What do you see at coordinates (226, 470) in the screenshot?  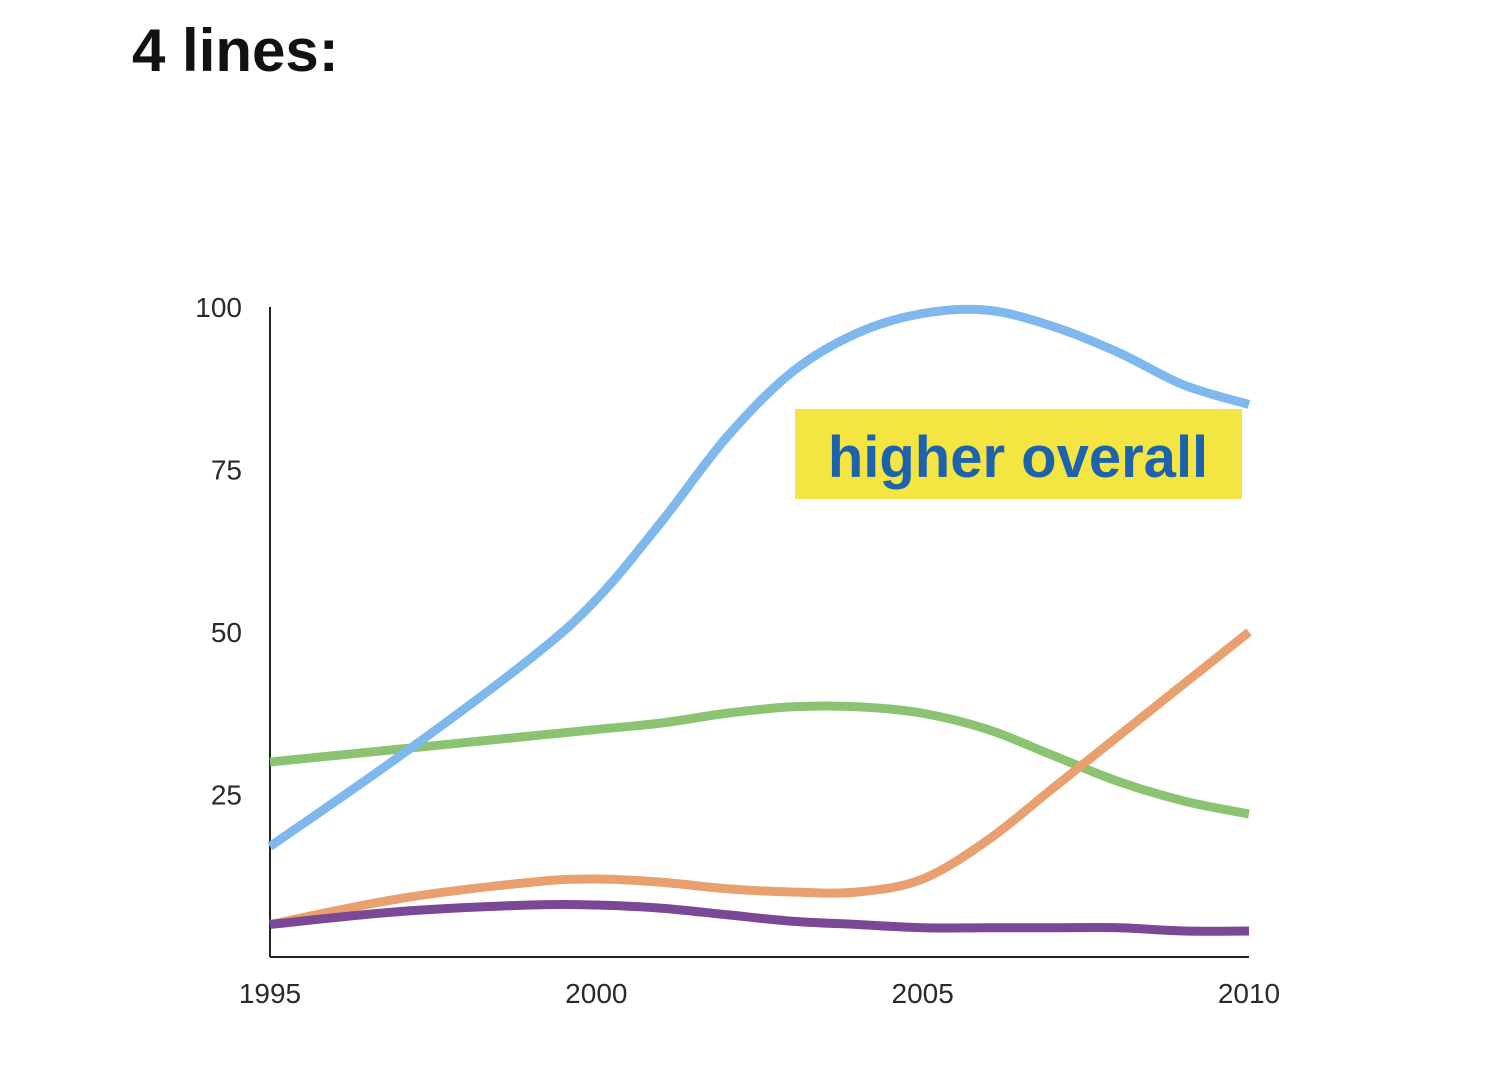 I see `y-tick-label: 75` at bounding box center [226, 470].